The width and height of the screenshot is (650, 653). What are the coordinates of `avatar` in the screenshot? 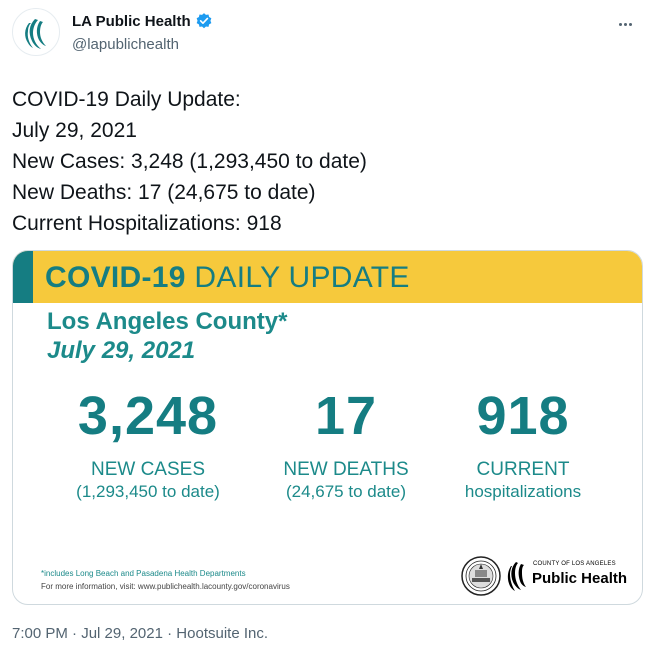 It's located at (36, 32).